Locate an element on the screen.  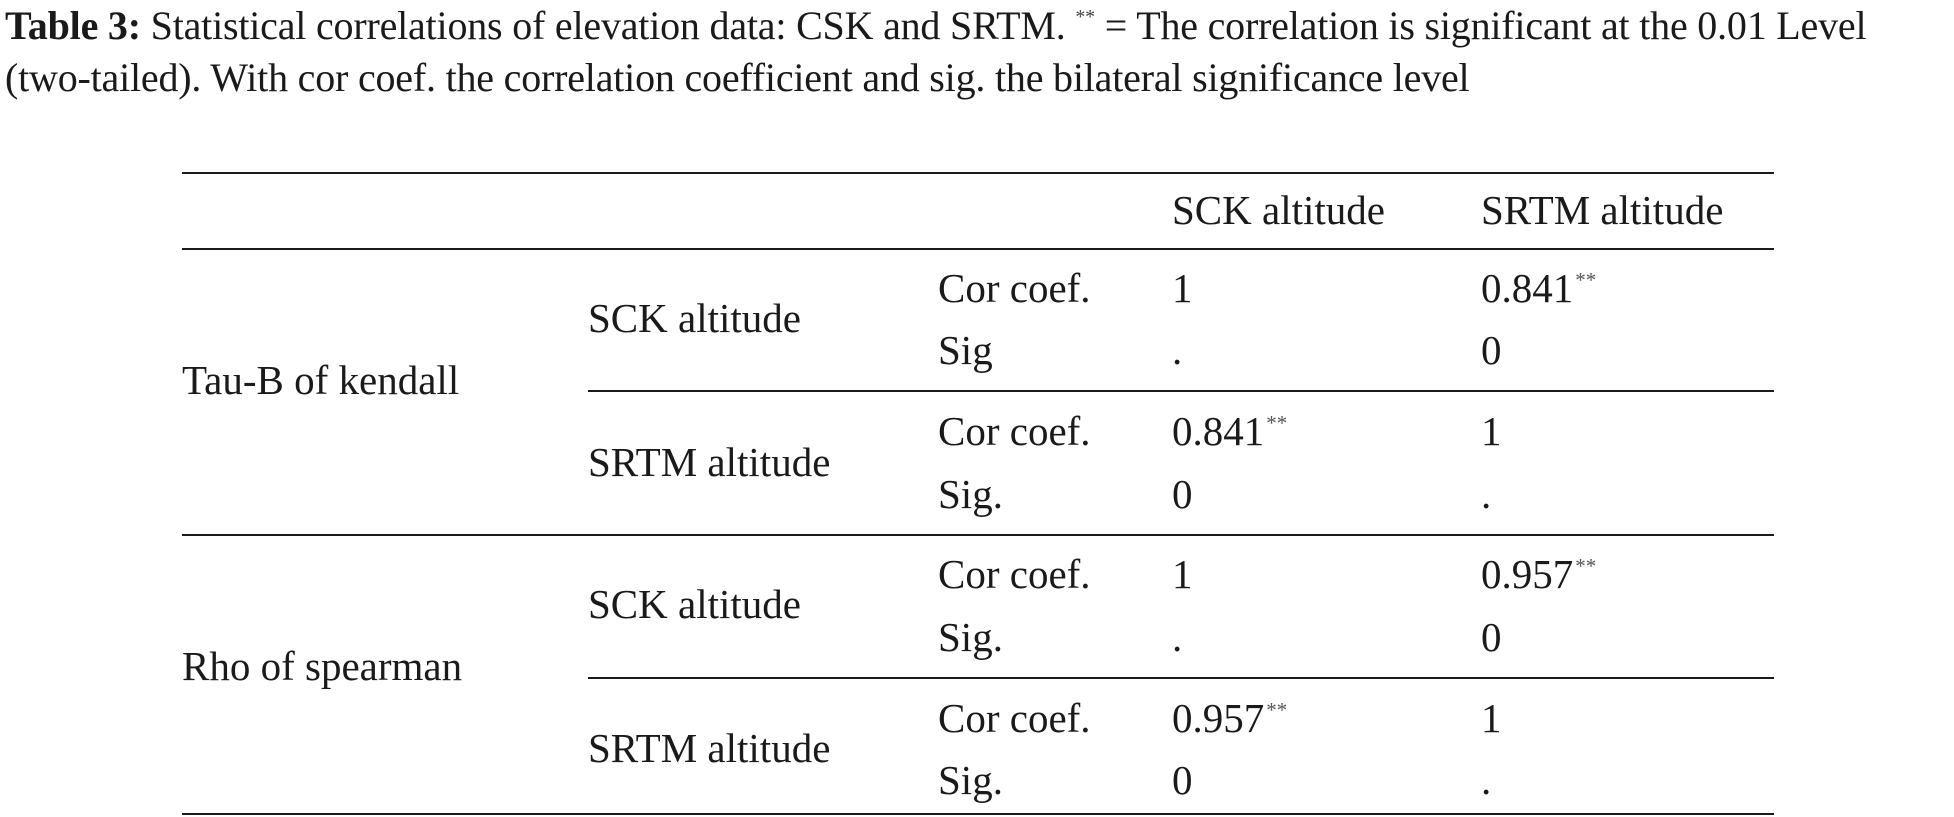
table-bottom-rule is located at coordinates (978, 814).